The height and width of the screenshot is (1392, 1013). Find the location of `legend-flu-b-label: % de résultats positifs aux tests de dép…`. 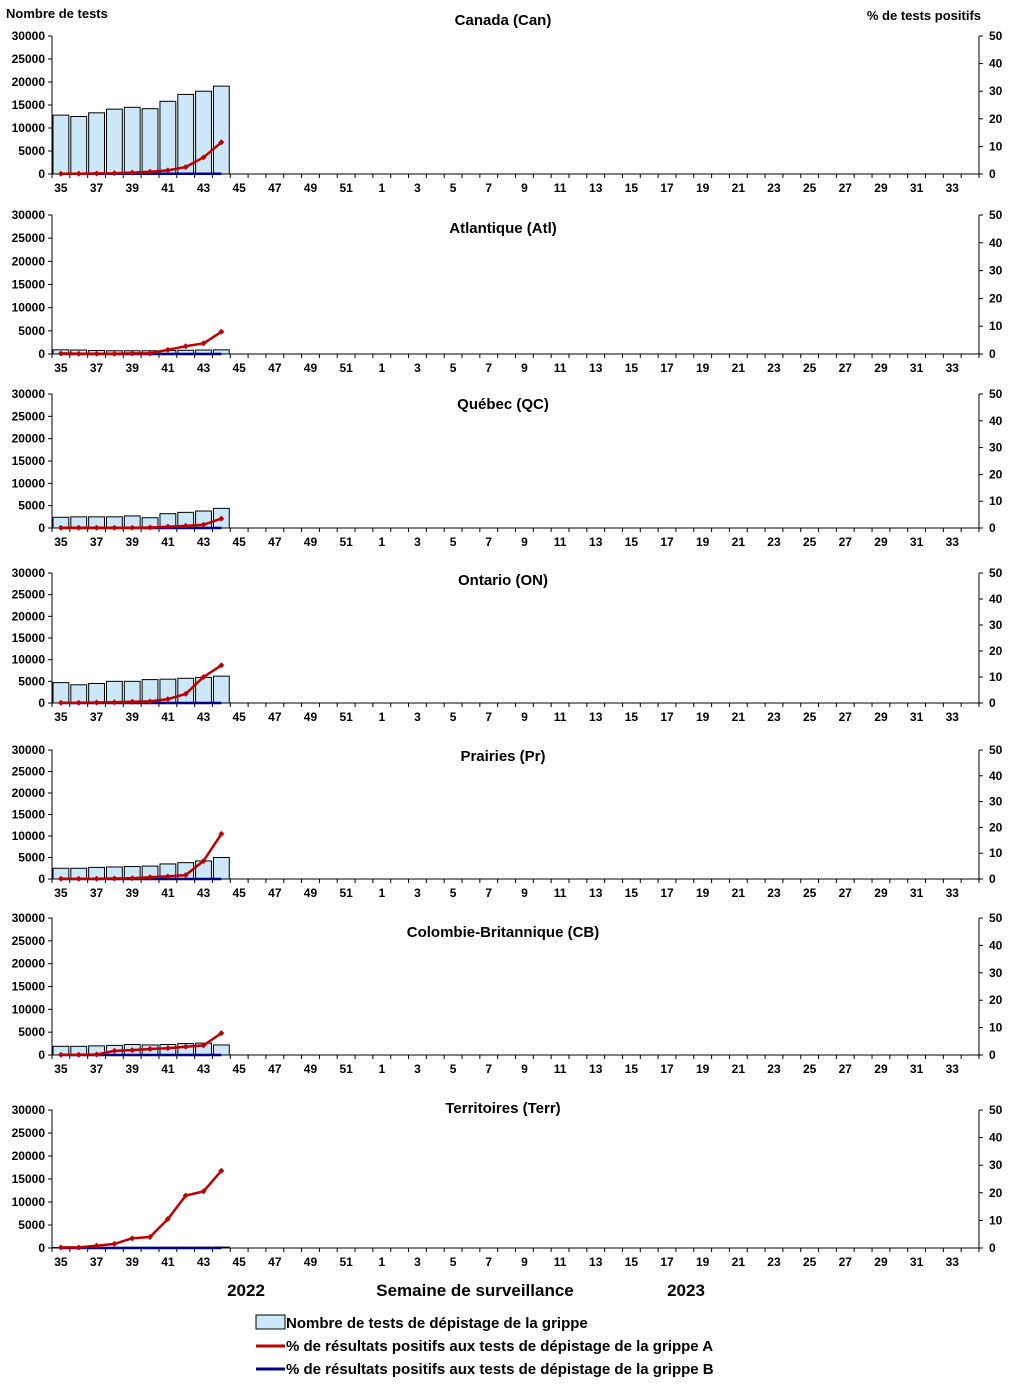

legend-flu-b-label: % de résultats positifs aux tests de dép… is located at coordinates (500, 1369).